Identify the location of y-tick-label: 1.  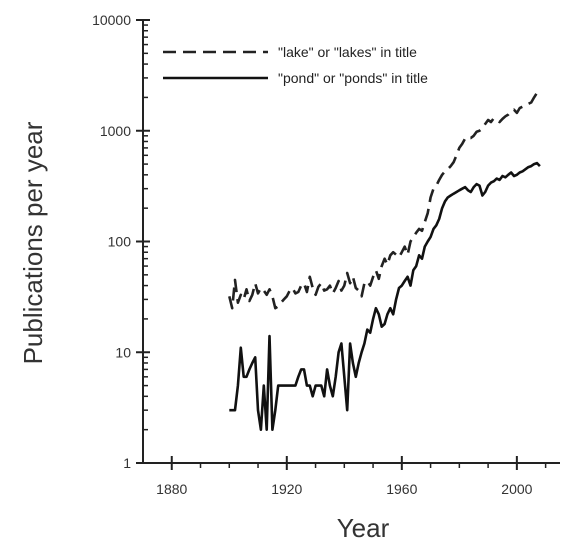
(127, 463).